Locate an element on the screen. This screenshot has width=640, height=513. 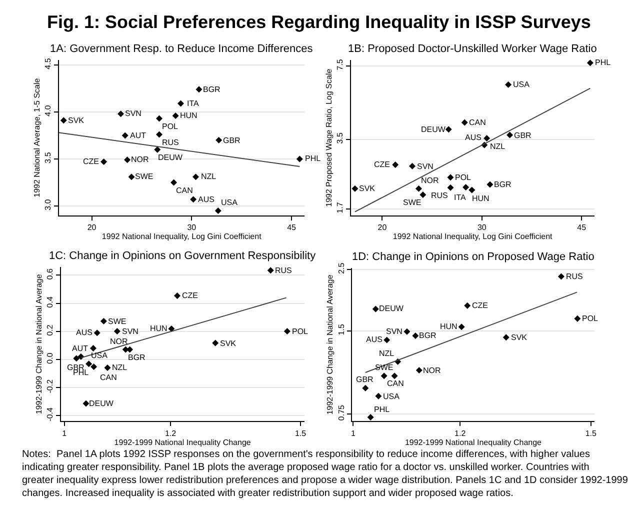
y-tick-label: 3.0 is located at coordinates (48, 204).